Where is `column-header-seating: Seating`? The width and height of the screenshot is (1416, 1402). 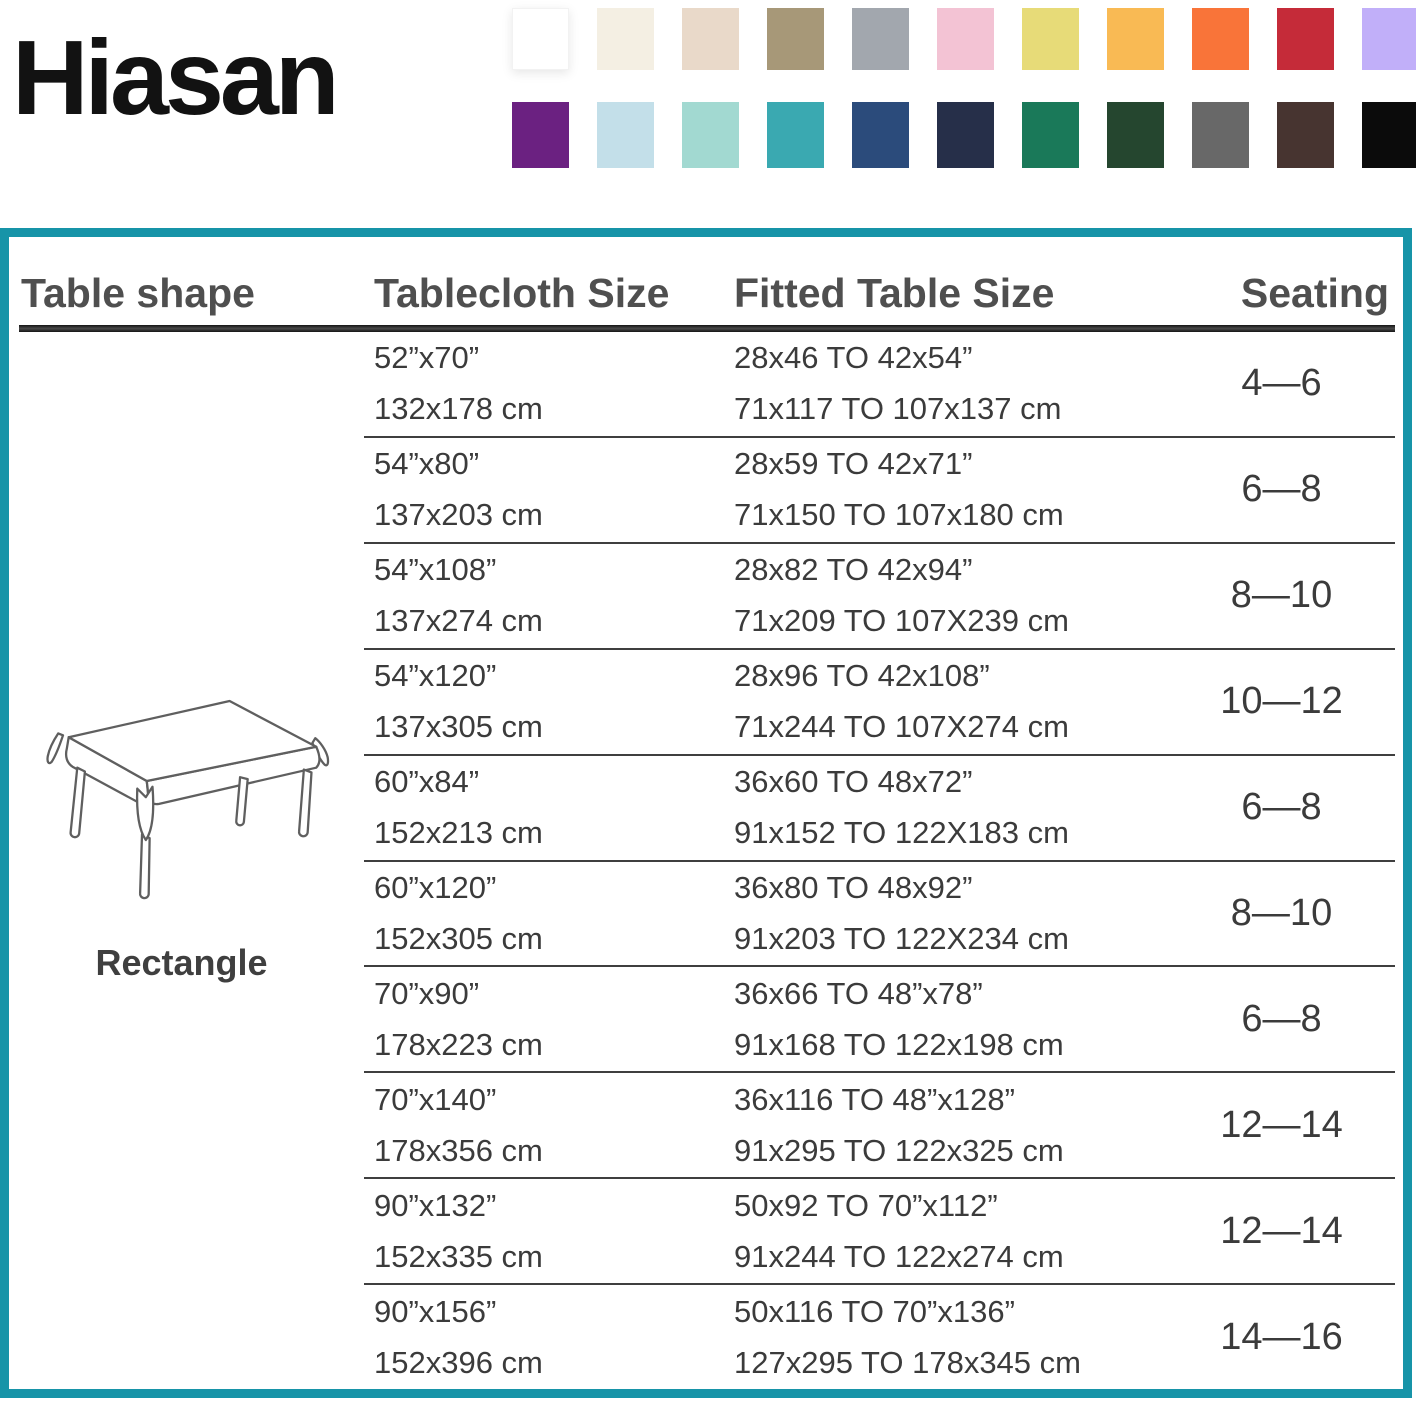 column-header-seating: Seating is located at coordinates (1314, 293).